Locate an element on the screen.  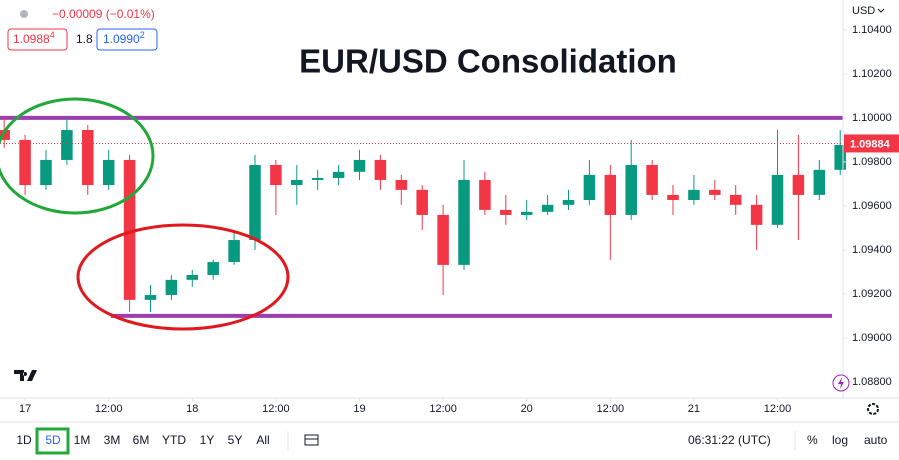
log-toggle: log is located at coordinates (840, 440).